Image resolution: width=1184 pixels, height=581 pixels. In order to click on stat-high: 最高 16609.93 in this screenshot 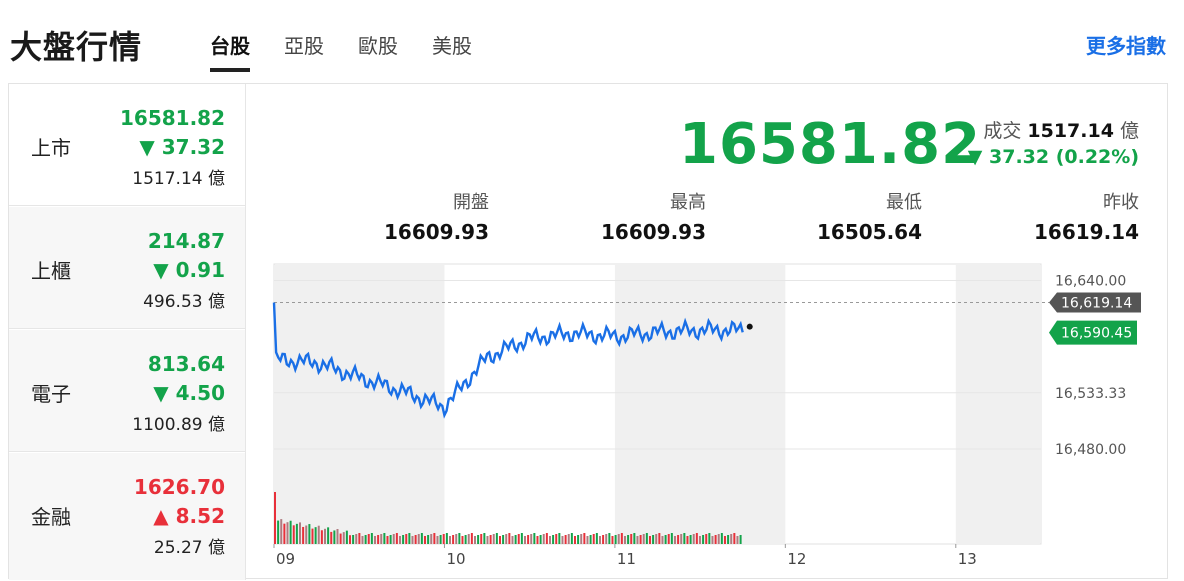, I will do `click(653, 218)`.